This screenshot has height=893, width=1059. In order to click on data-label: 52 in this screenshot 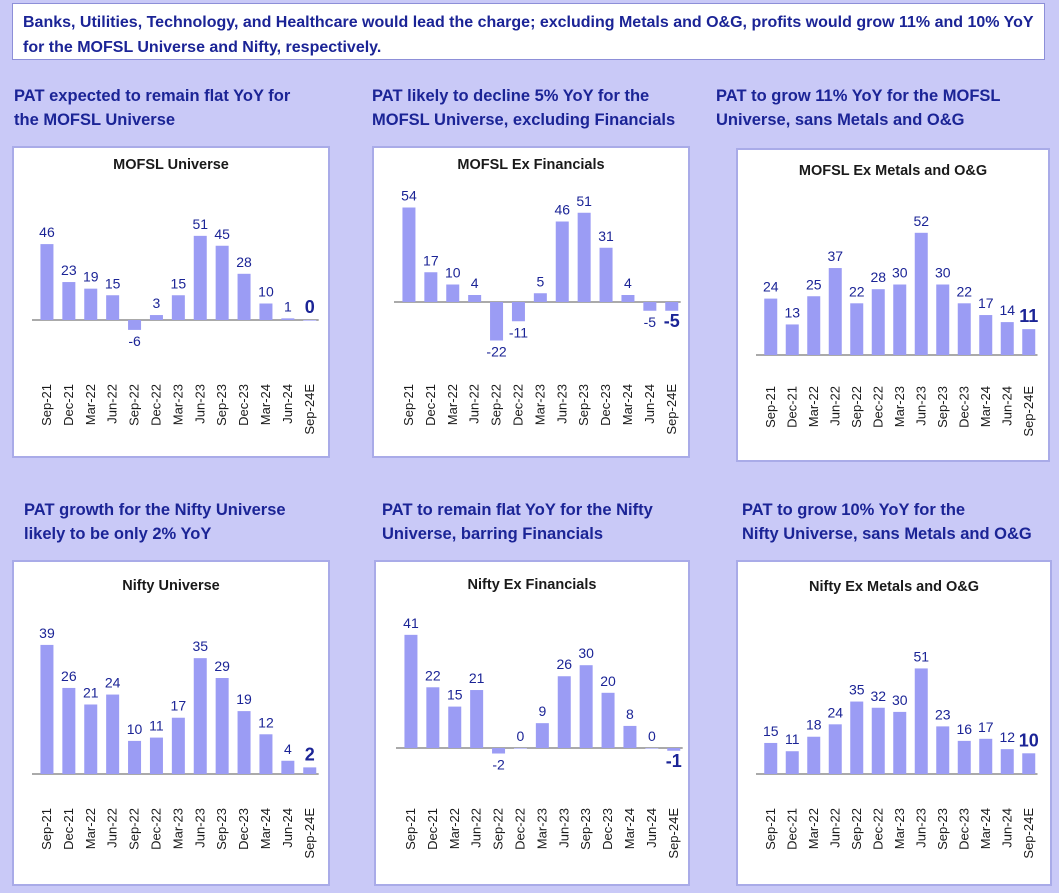, I will do `click(921, 221)`.